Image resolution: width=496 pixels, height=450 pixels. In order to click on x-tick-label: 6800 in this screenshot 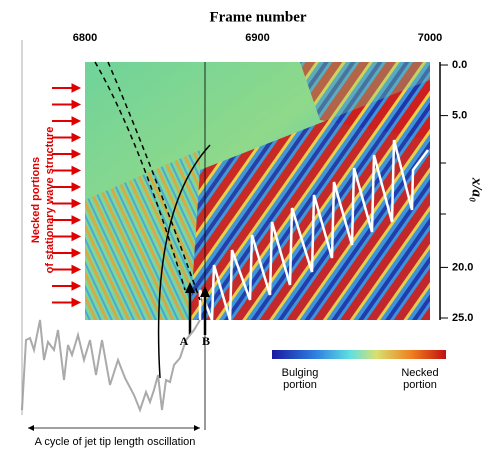, I will do `click(85, 38)`.